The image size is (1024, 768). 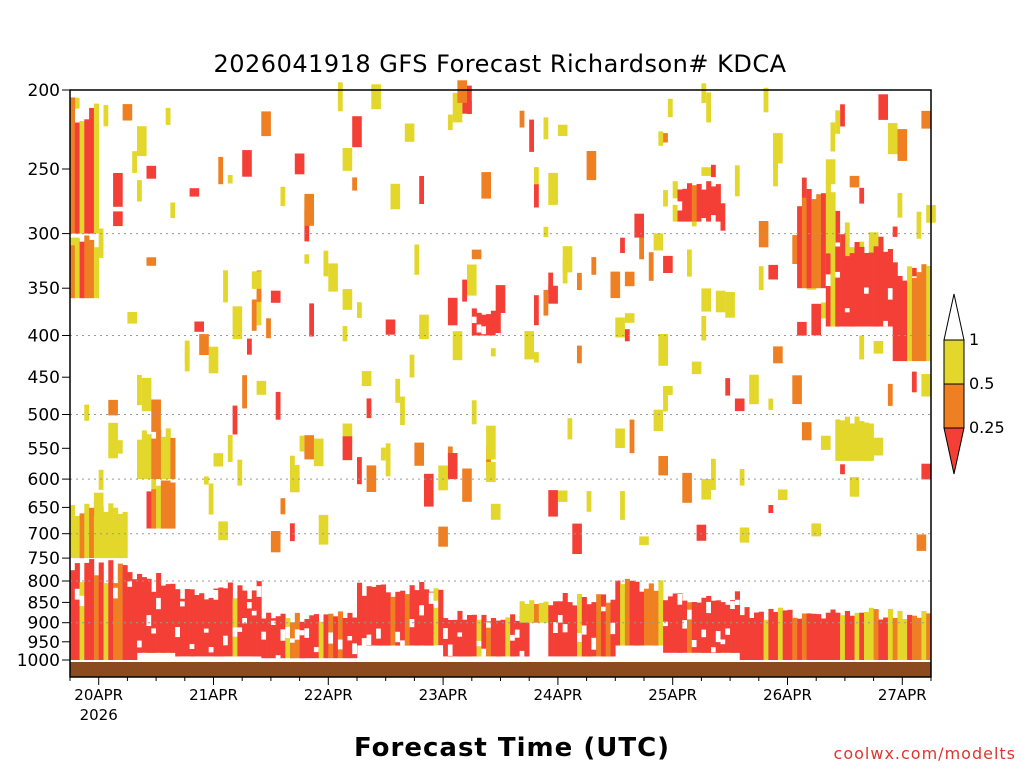 I want to click on y-tick-label: 700, so click(x=44, y=535).